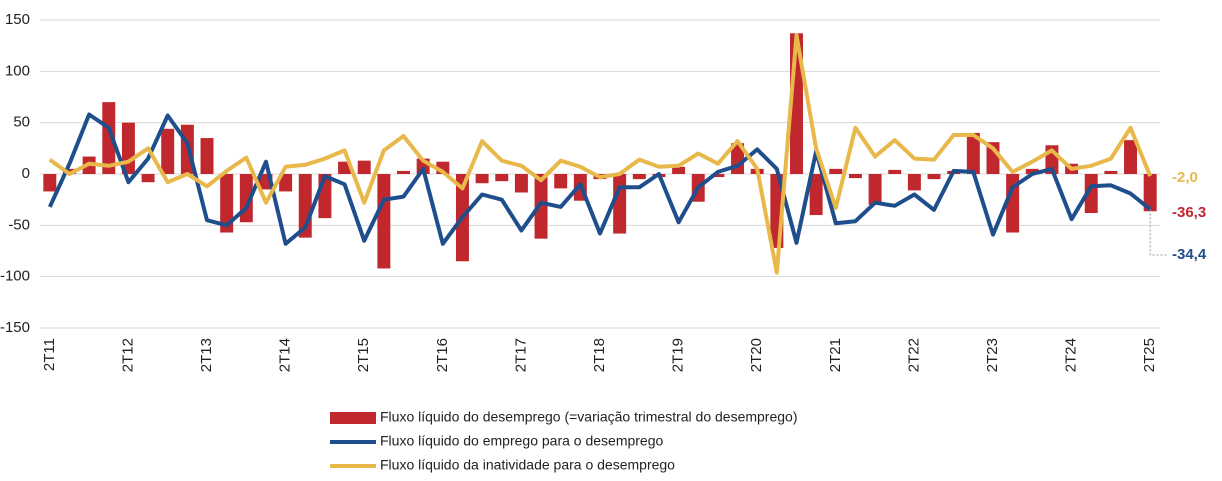 The width and height of the screenshot is (1222, 481). Describe the element at coordinates (21, 122) in the screenshot. I see `y-tick-label: 50` at that location.